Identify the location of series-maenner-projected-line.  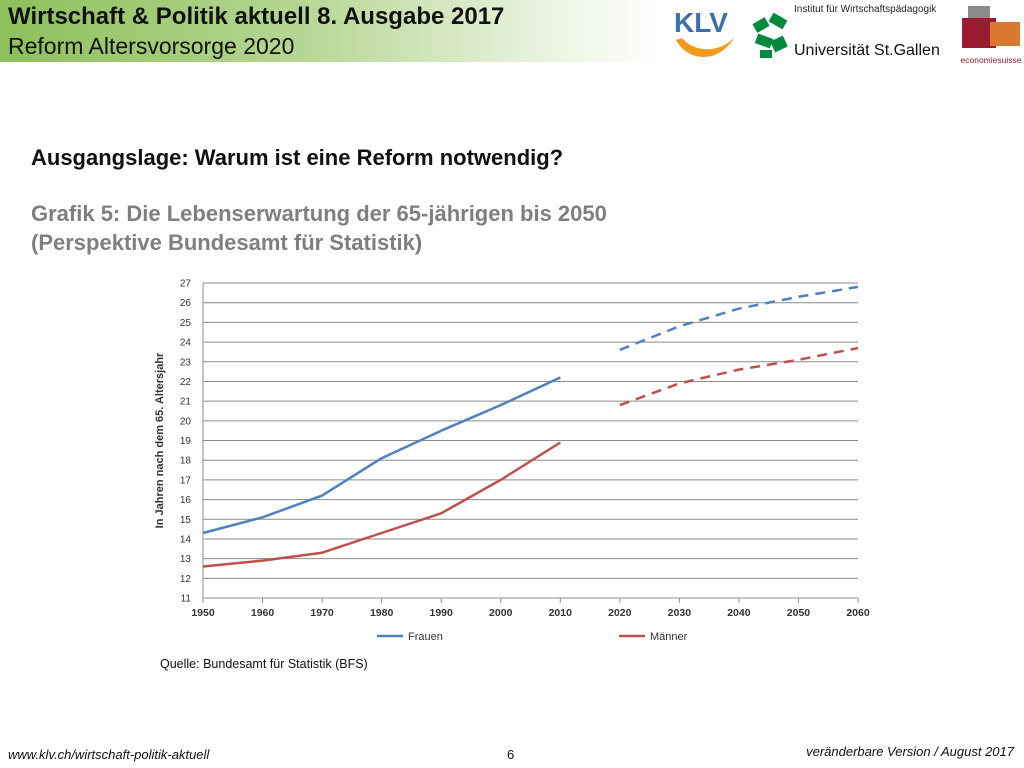
(739, 376).